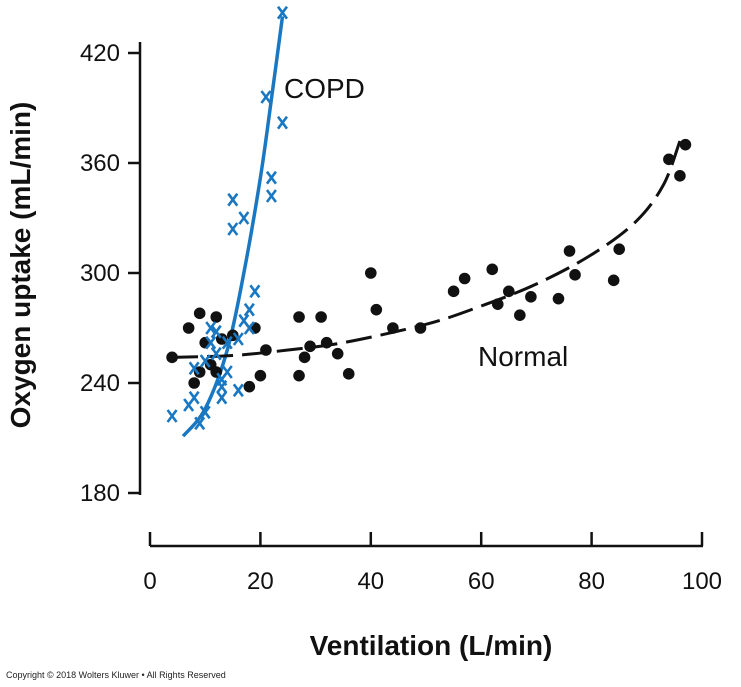 The image size is (741, 687). What do you see at coordinates (481, 581) in the screenshot?
I see `x-tick-label: 60` at bounding box center [481, 581].